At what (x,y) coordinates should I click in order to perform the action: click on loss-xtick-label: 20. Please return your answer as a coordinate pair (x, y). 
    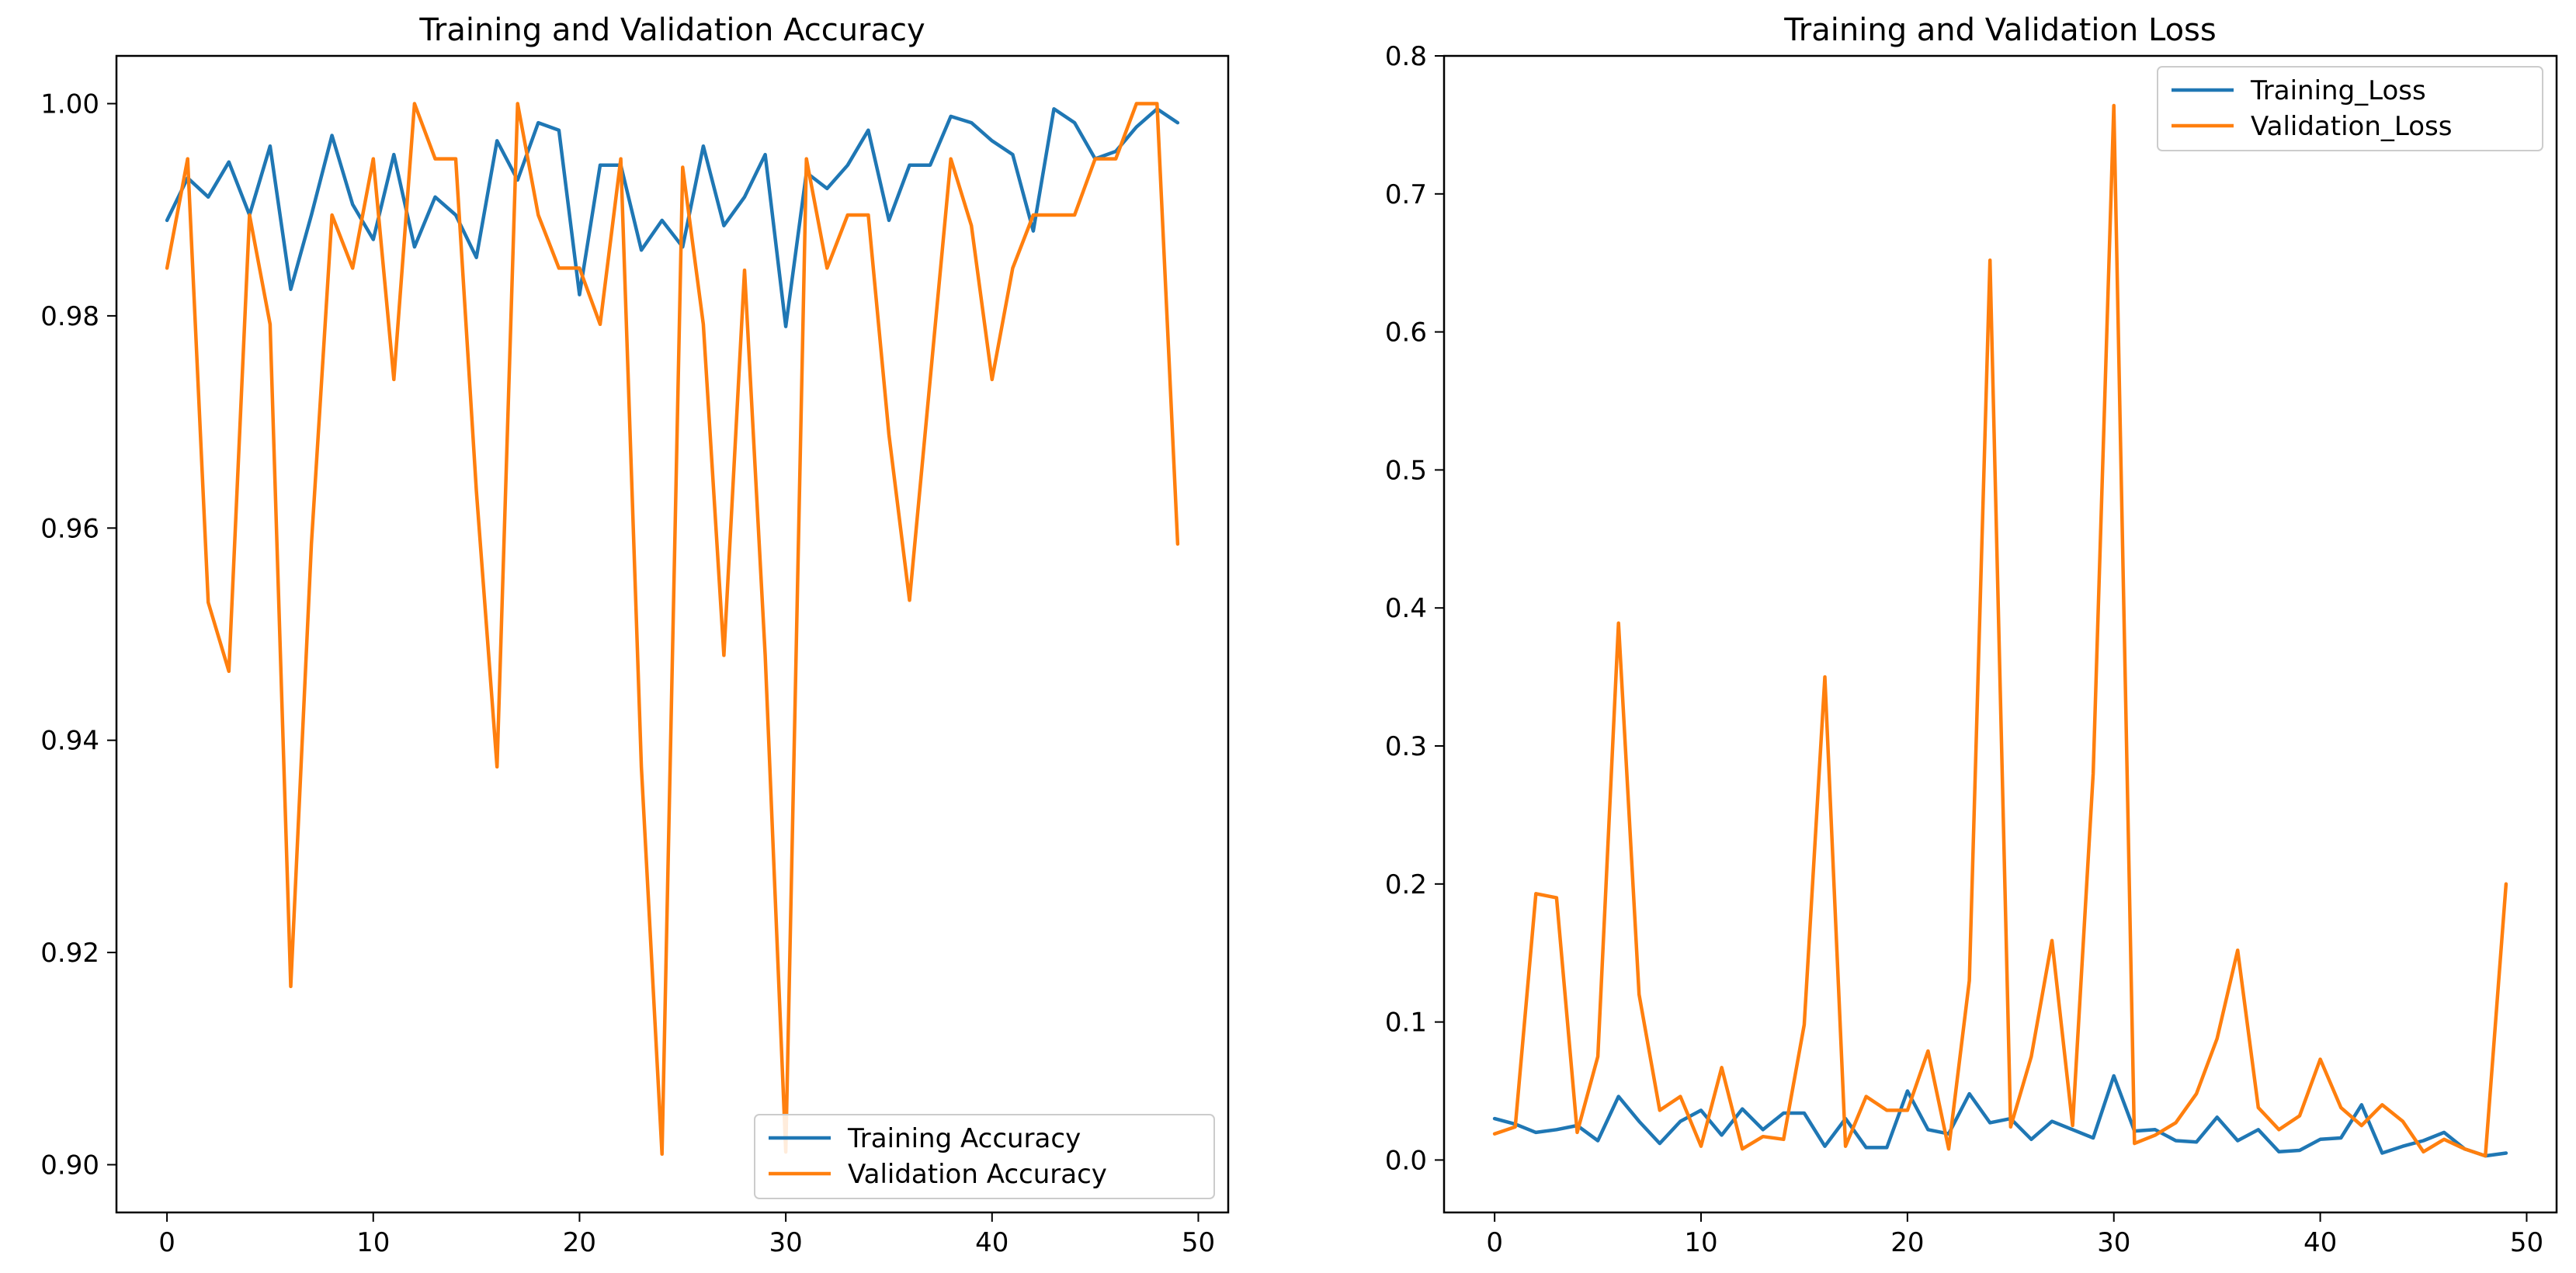
    Looking at the image, I should click on (1907, 1243).